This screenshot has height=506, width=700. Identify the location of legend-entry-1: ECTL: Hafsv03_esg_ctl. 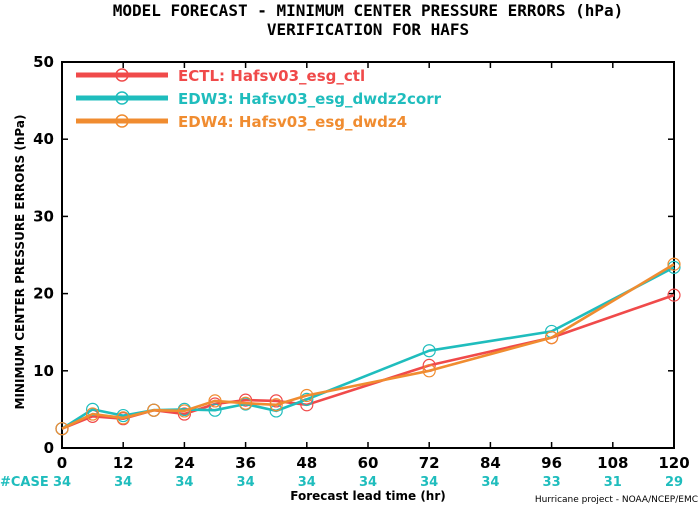
(271, 76).